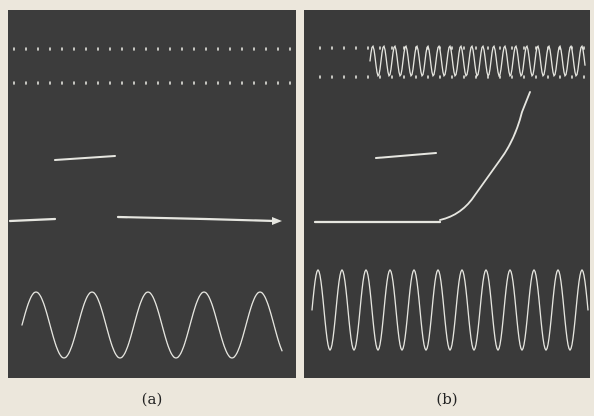  Describe the element at coordinates (277, 221) in the screenshot. I see `arrow` at that location.